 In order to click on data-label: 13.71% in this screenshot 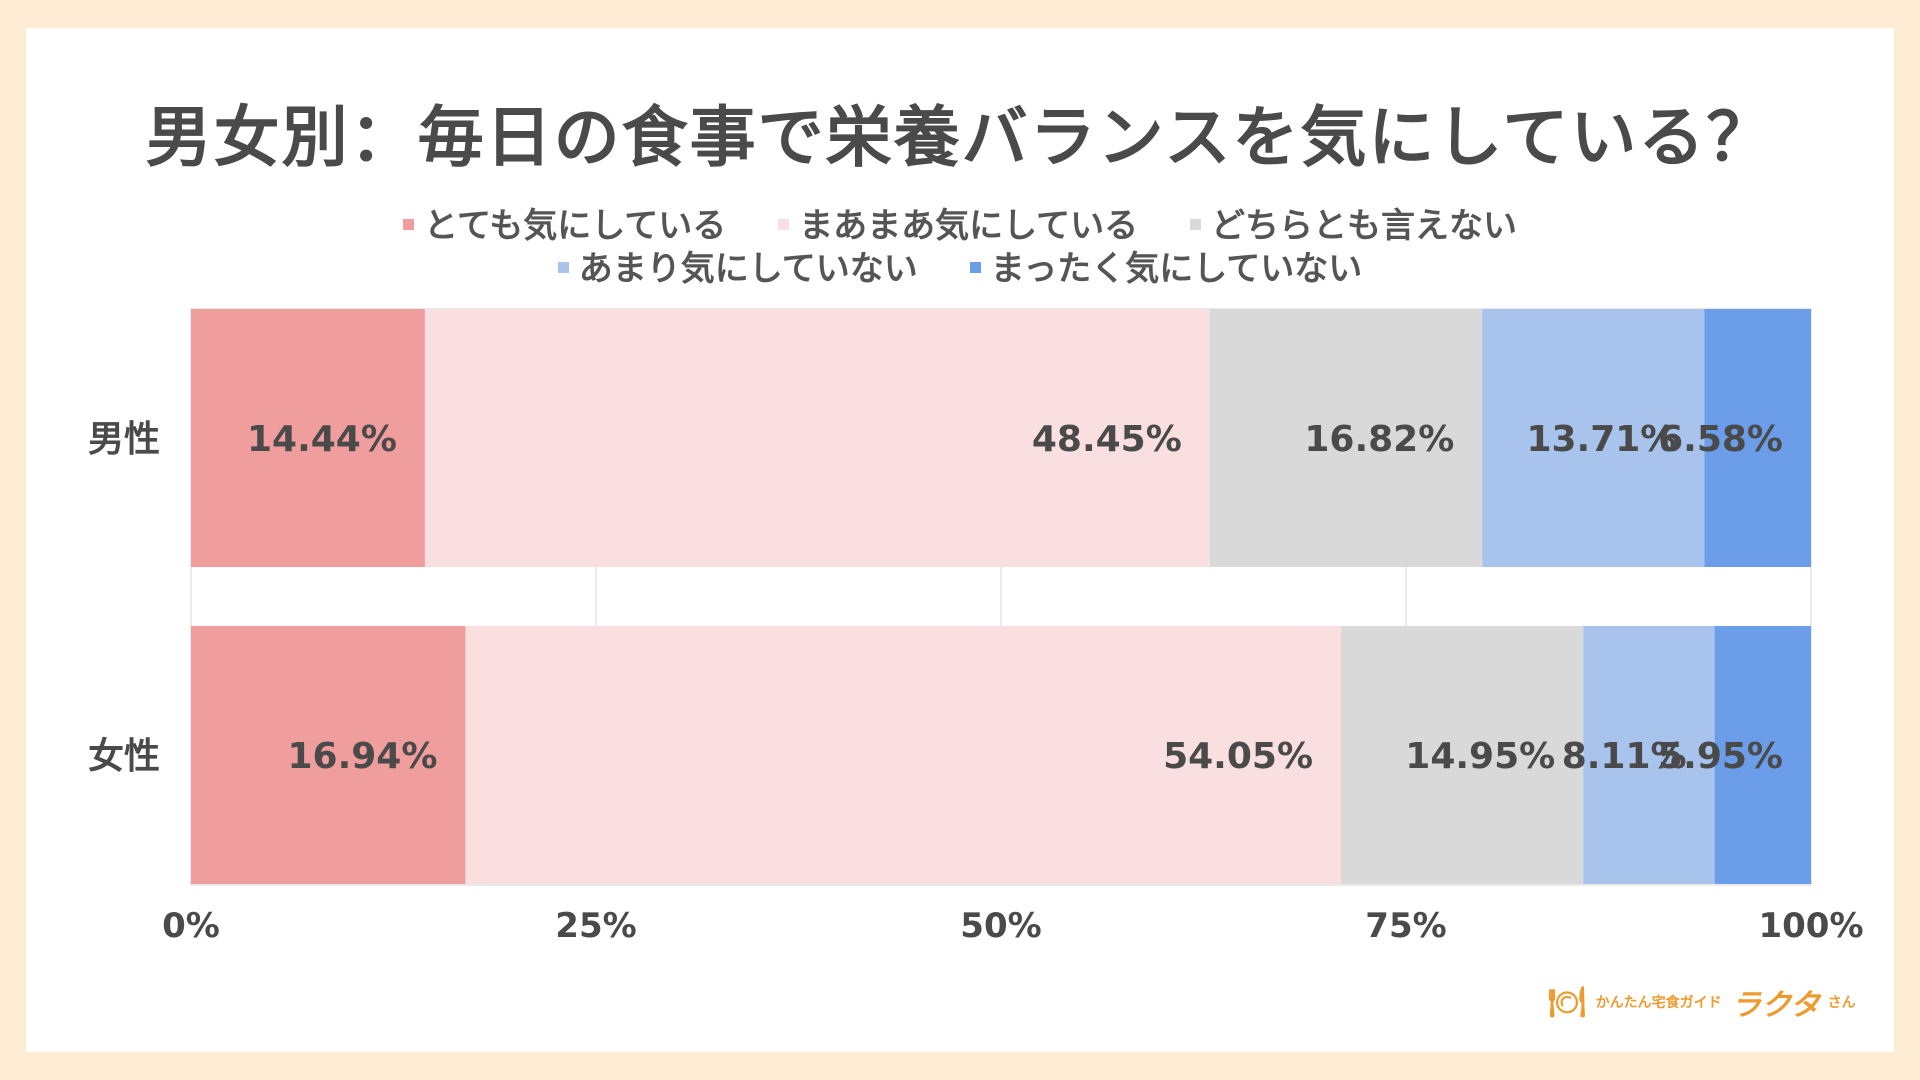, I will do `click(1601, 439)`.